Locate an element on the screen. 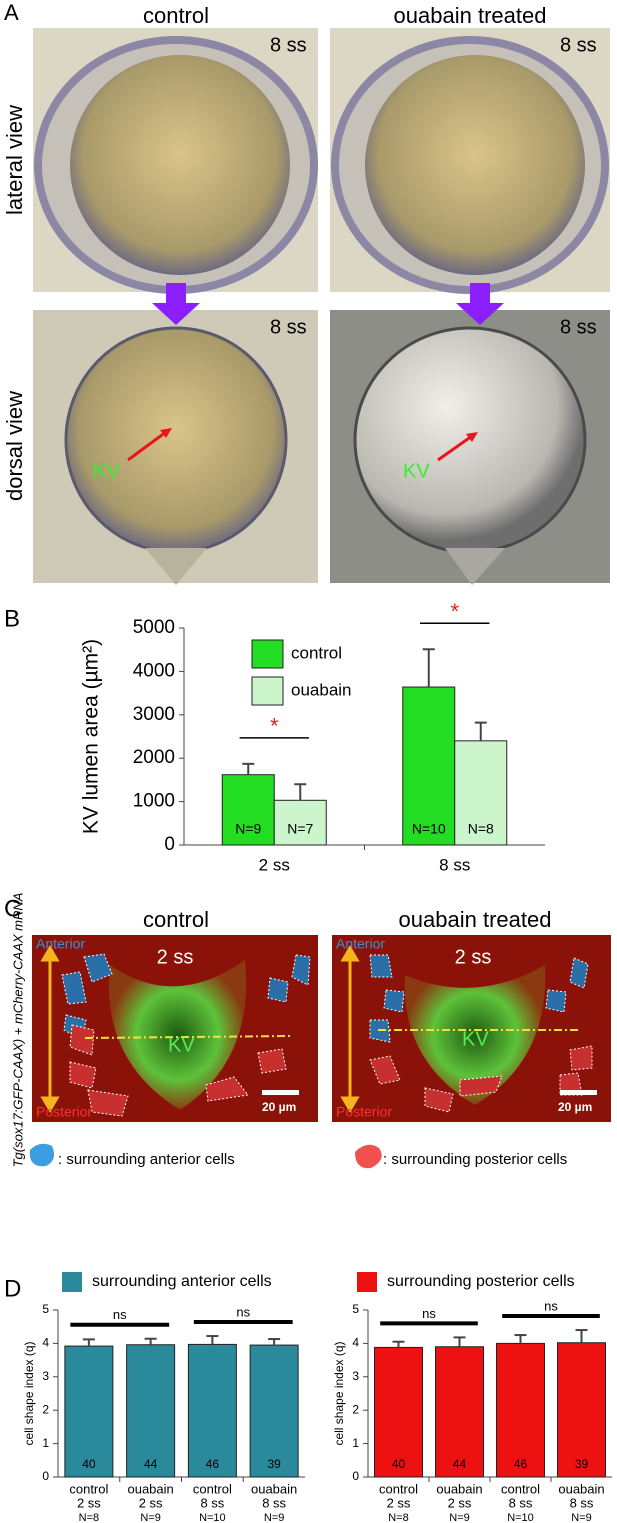  bar-label: N=9 is located at coordinates (248, 829).